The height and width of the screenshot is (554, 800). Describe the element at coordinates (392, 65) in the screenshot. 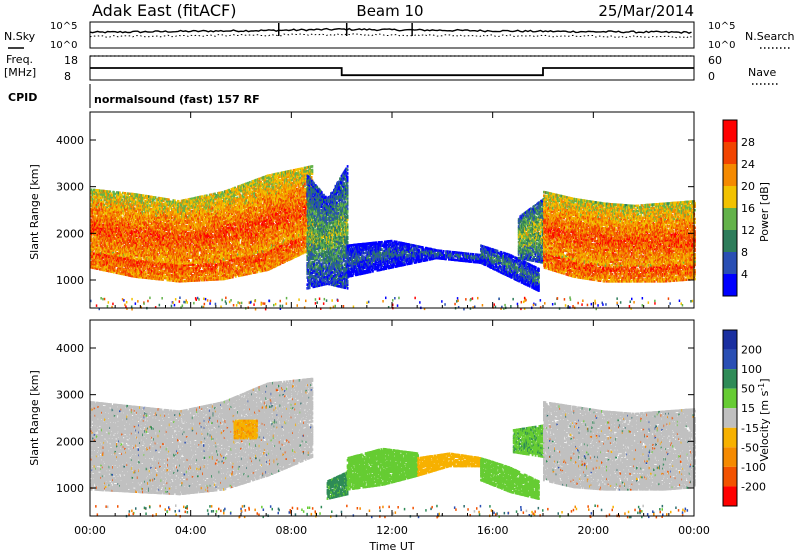

I see `freq-series-group` at that location.